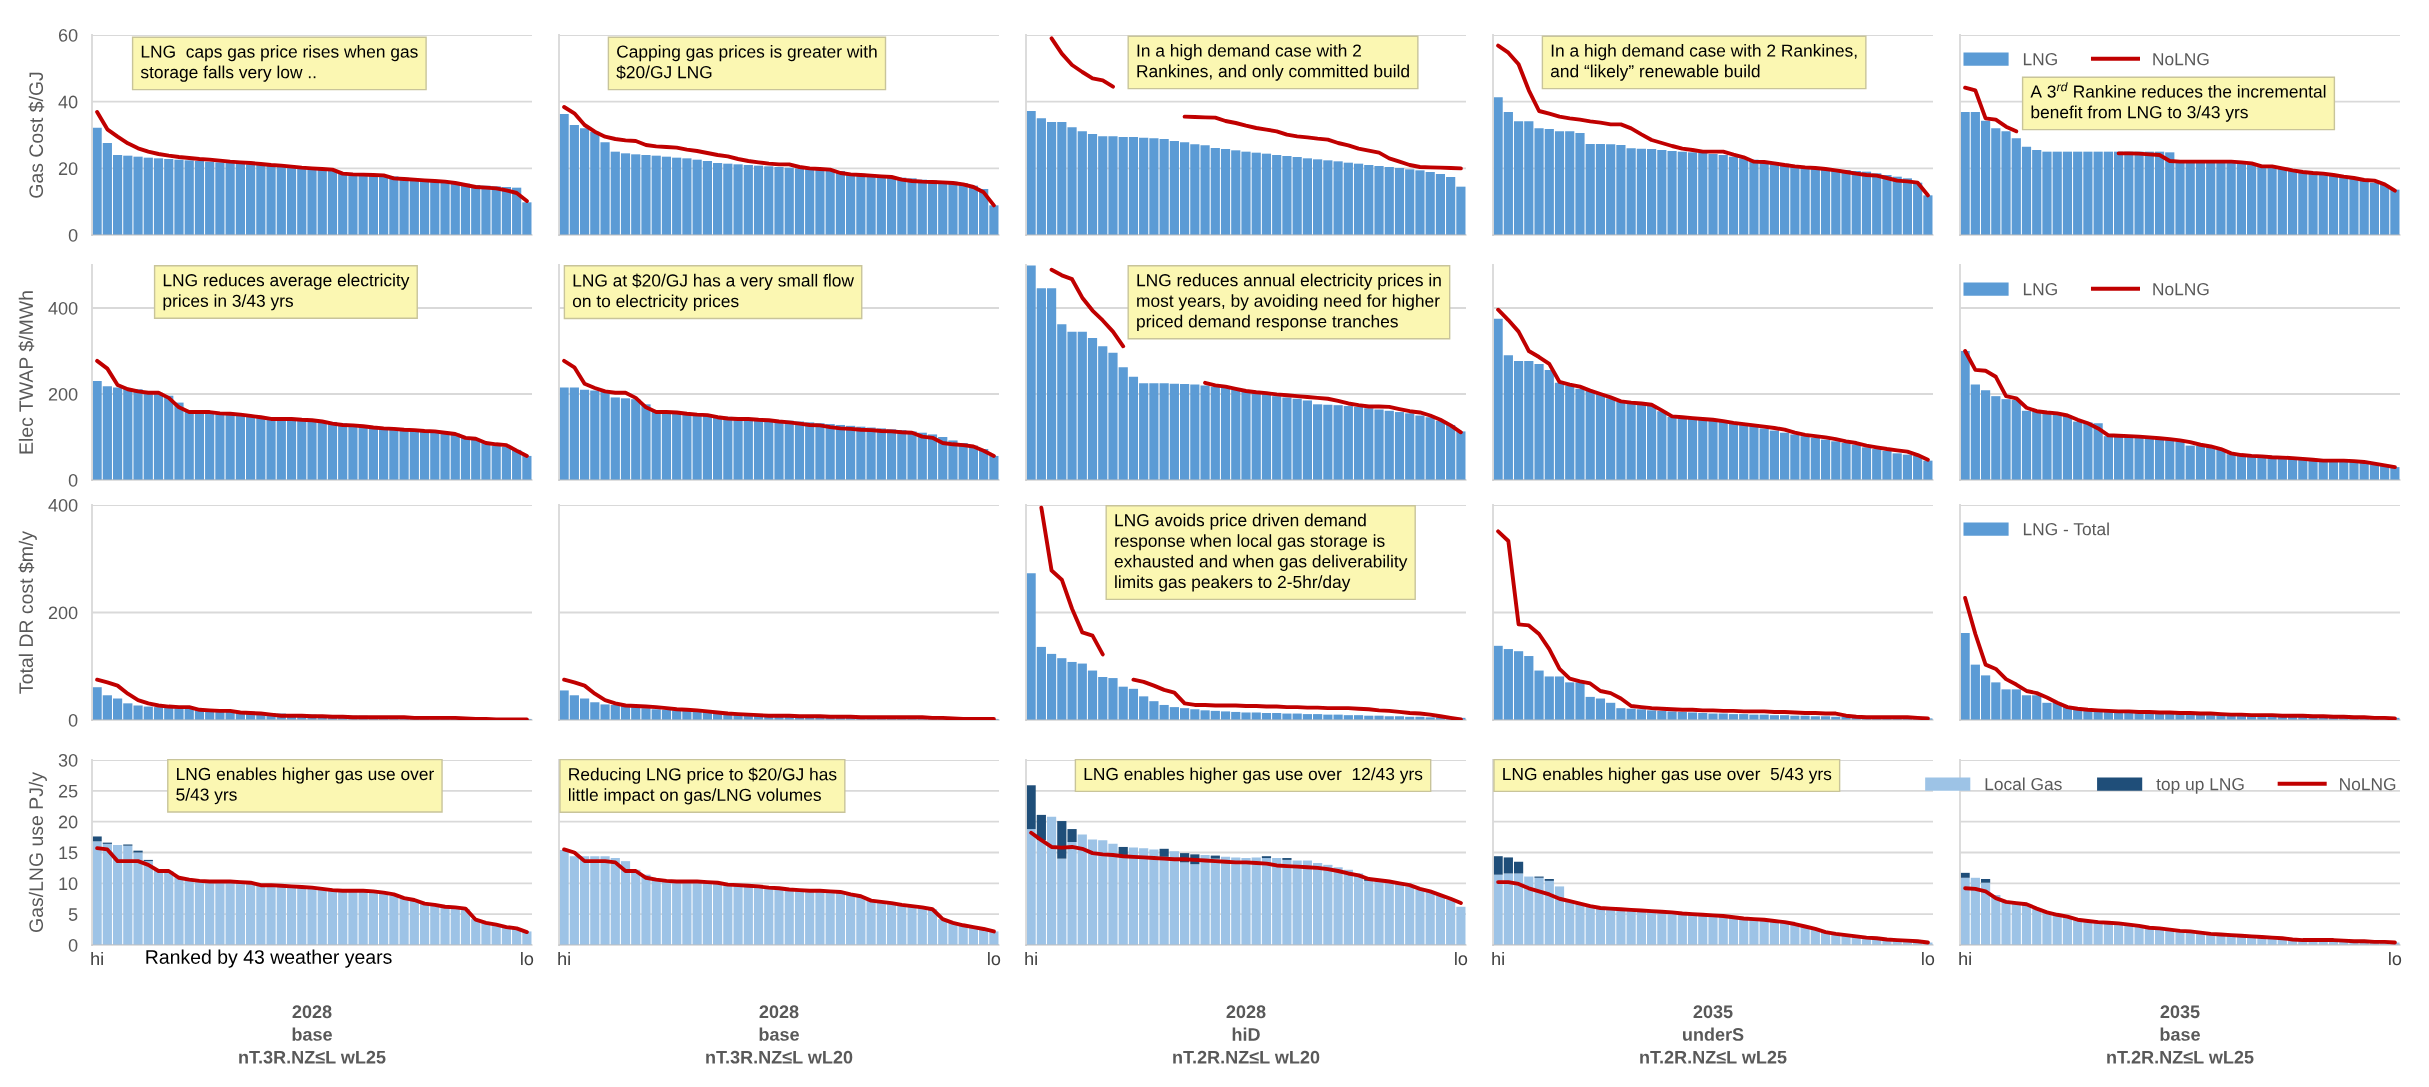 The image size is (2429, 1087). What do you see at coordinates (2200, 786) in the screenshot?
I see `legend-label: top up LNG` at bounding box center [2200, 786].